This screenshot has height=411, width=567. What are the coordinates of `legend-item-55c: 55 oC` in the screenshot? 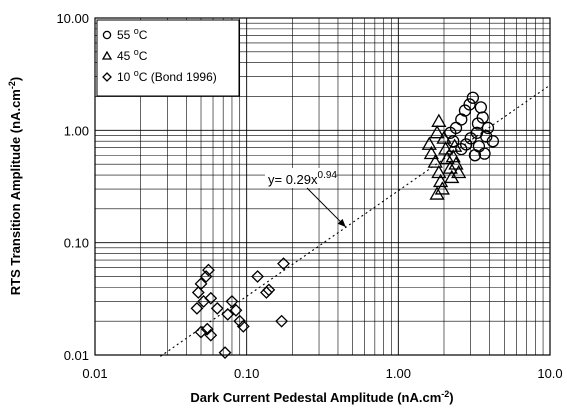 It's located at (125, 34).